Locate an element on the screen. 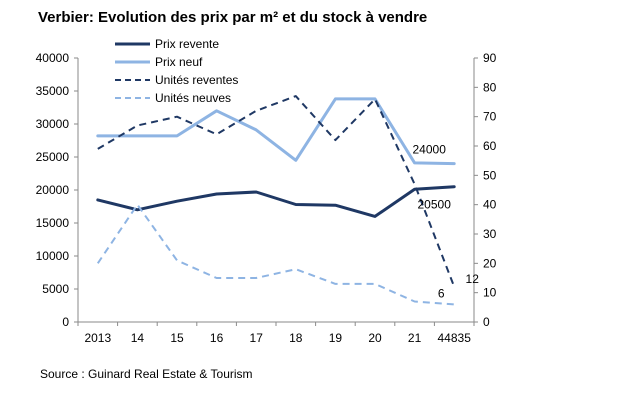 Image resolution: width=644 pixels, height=414 pixels. x-tick-label: 16 is located at coordinates (217, 338).